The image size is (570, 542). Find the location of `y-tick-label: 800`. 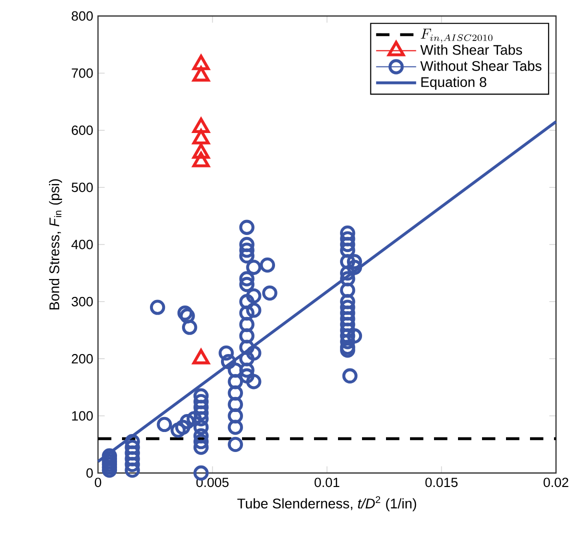

y-tick-label: 800 is located at coordinates (82, 16).